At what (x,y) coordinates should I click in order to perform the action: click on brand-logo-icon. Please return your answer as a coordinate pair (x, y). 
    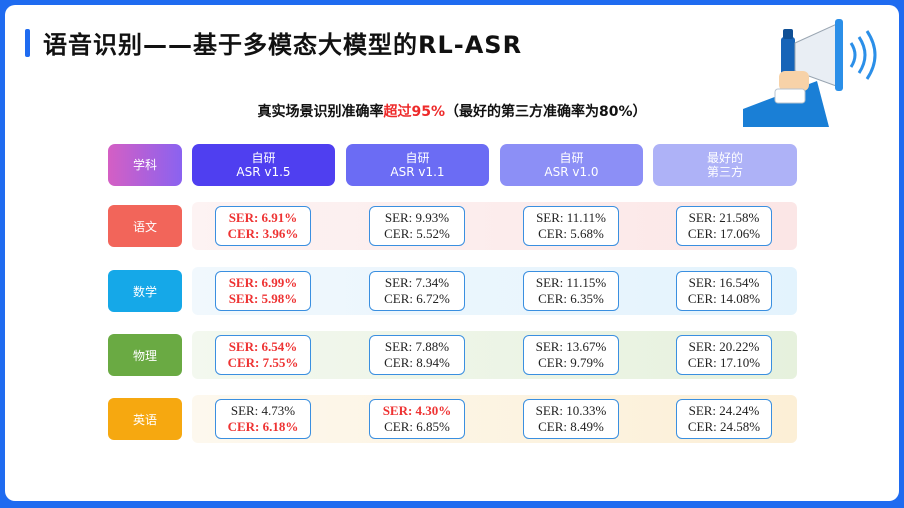
    Looking at the image, I should click on (19, 484).